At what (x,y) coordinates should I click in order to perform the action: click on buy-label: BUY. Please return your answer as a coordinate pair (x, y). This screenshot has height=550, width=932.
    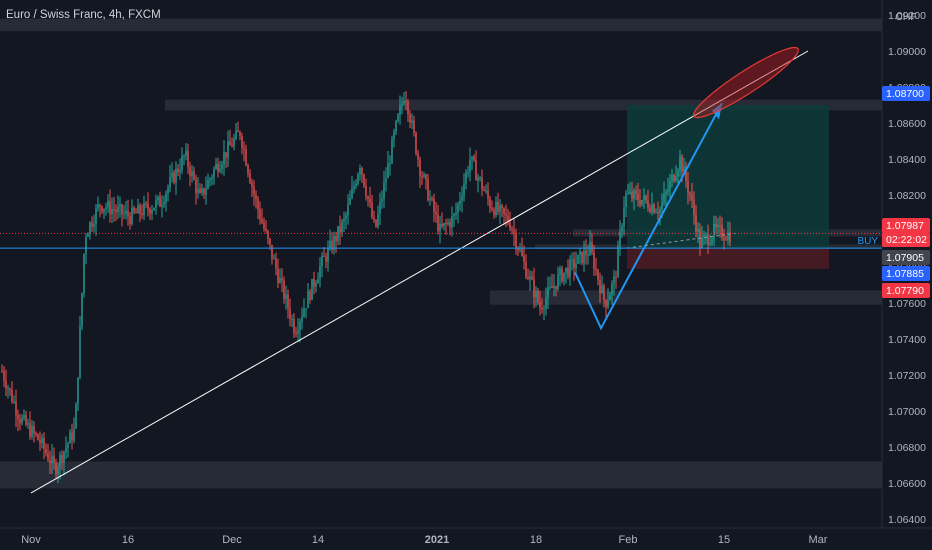
    Looking at the image, I should click on (867, 241).